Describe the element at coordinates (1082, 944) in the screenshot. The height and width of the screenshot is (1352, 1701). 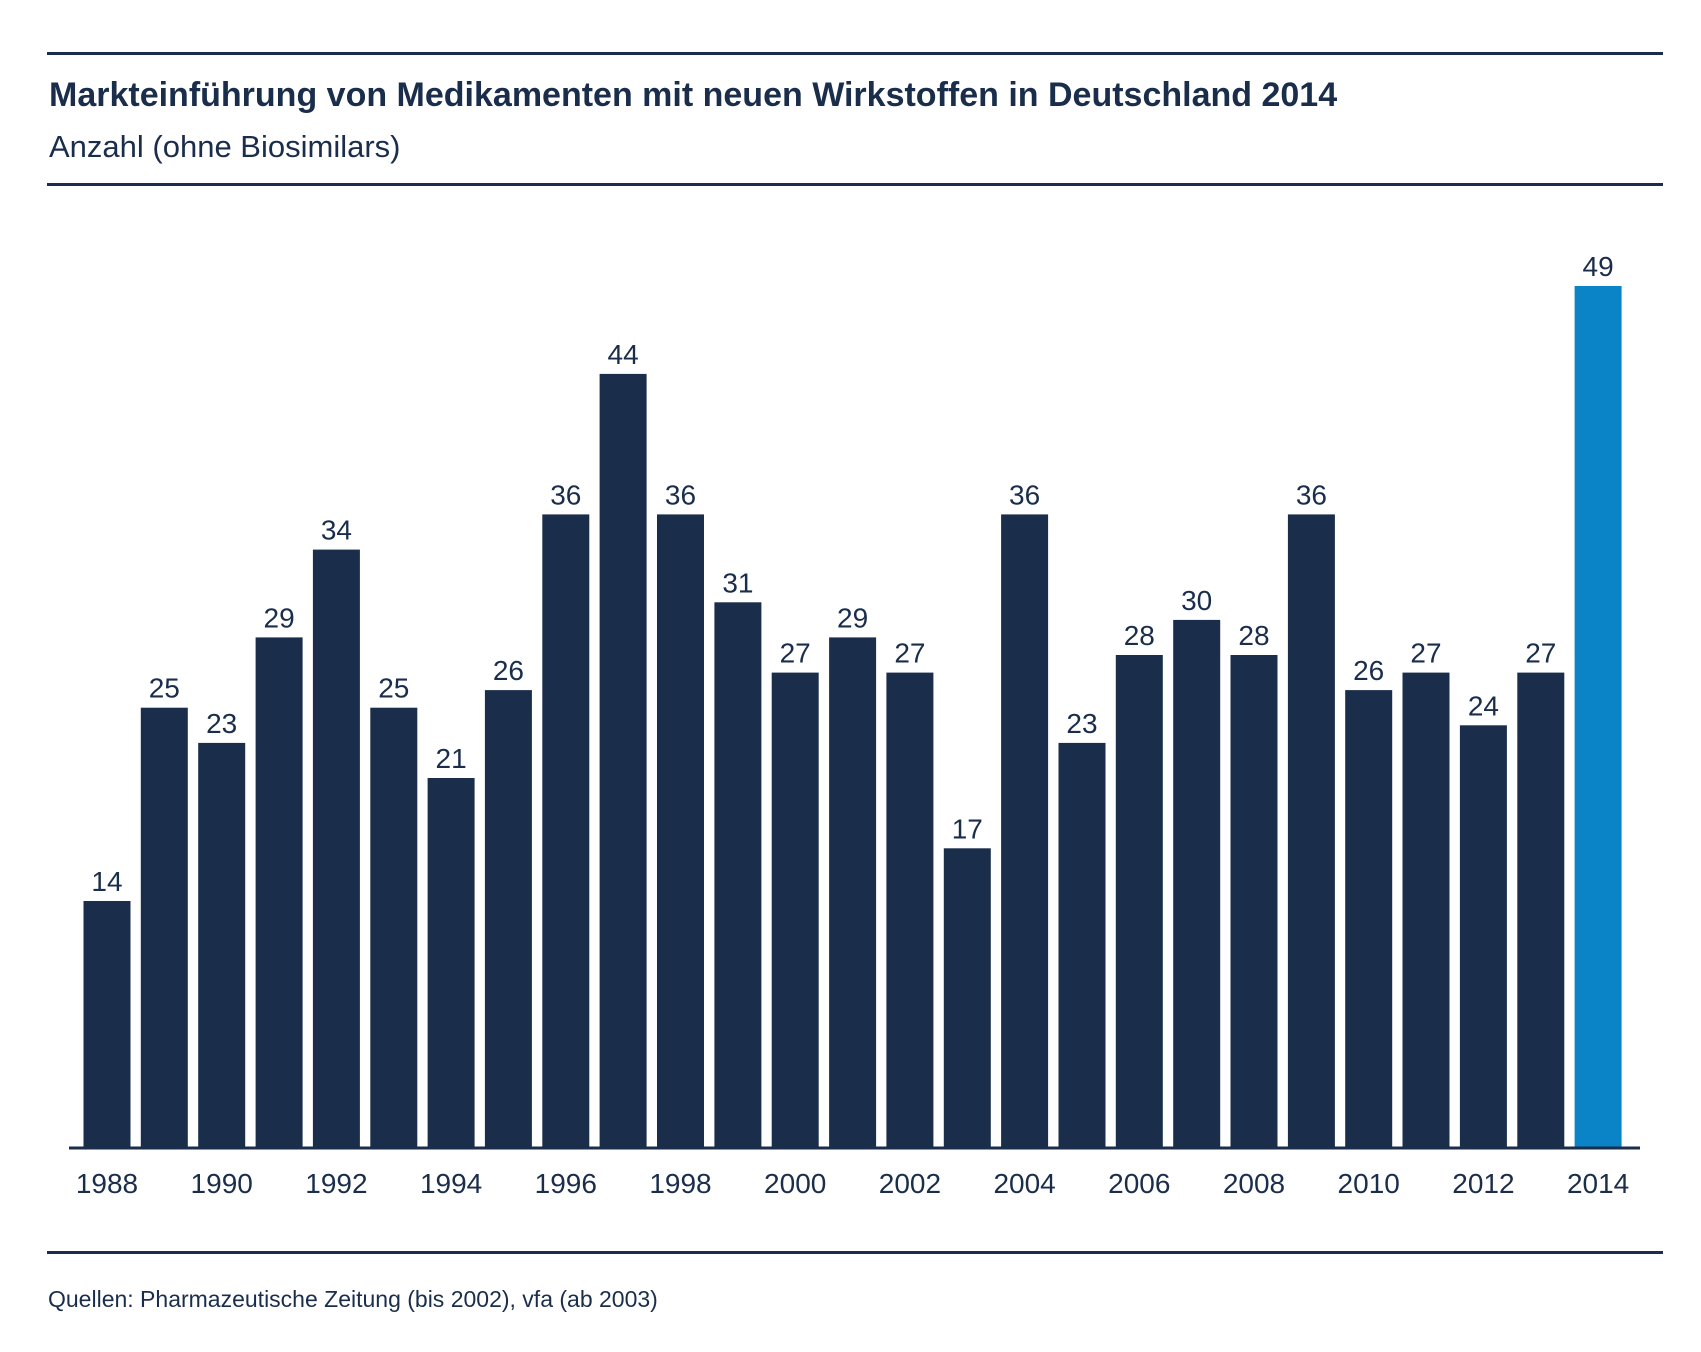
I see `bar-2005` at that location.